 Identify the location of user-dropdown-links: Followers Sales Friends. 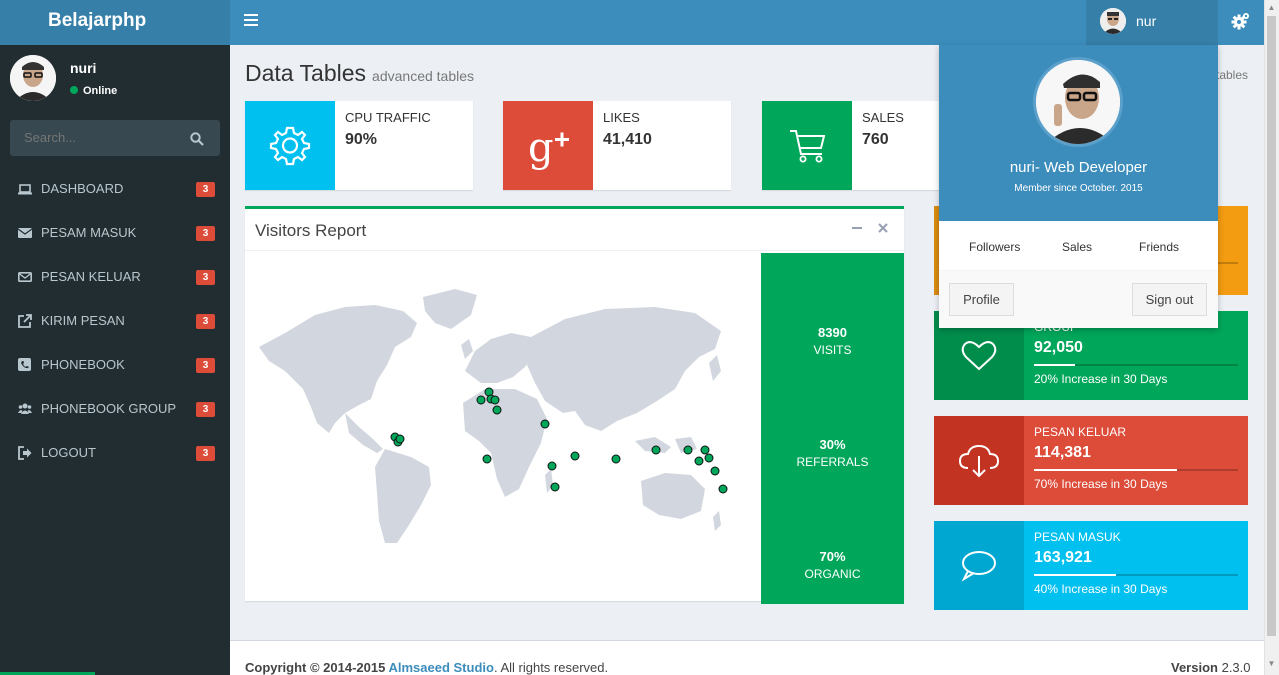
(1078, 246).